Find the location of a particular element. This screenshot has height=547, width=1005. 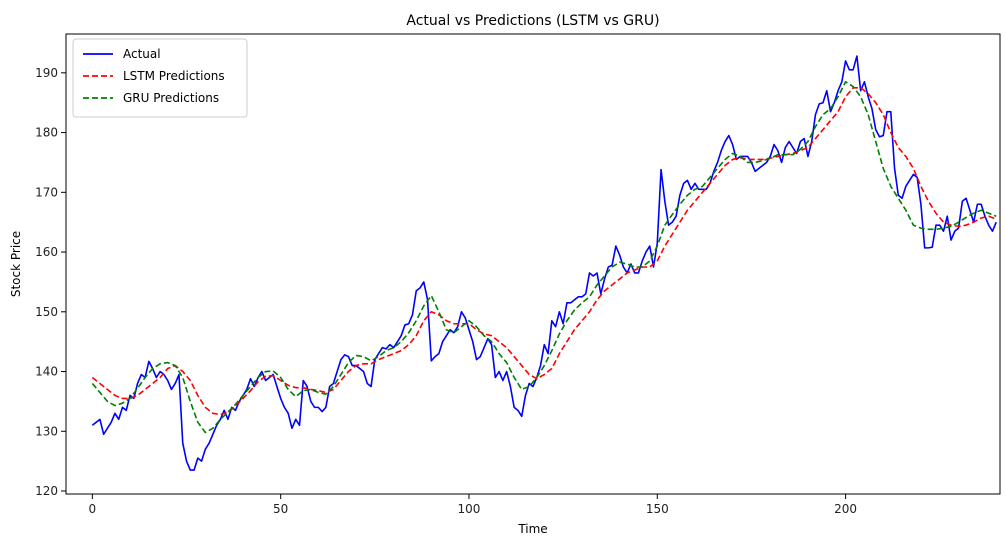

y-tick-label: 160 is located at coordinates (46, 252).